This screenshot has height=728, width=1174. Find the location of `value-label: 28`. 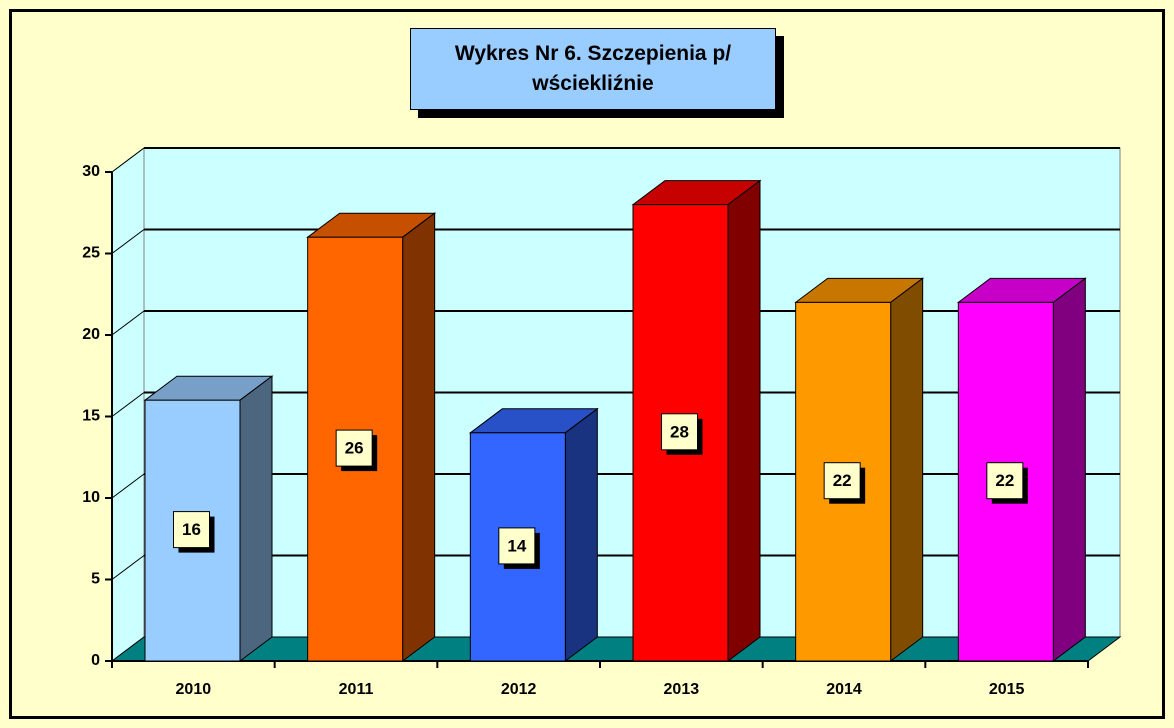

value-label: 28 is located at coordinates (679, 431).